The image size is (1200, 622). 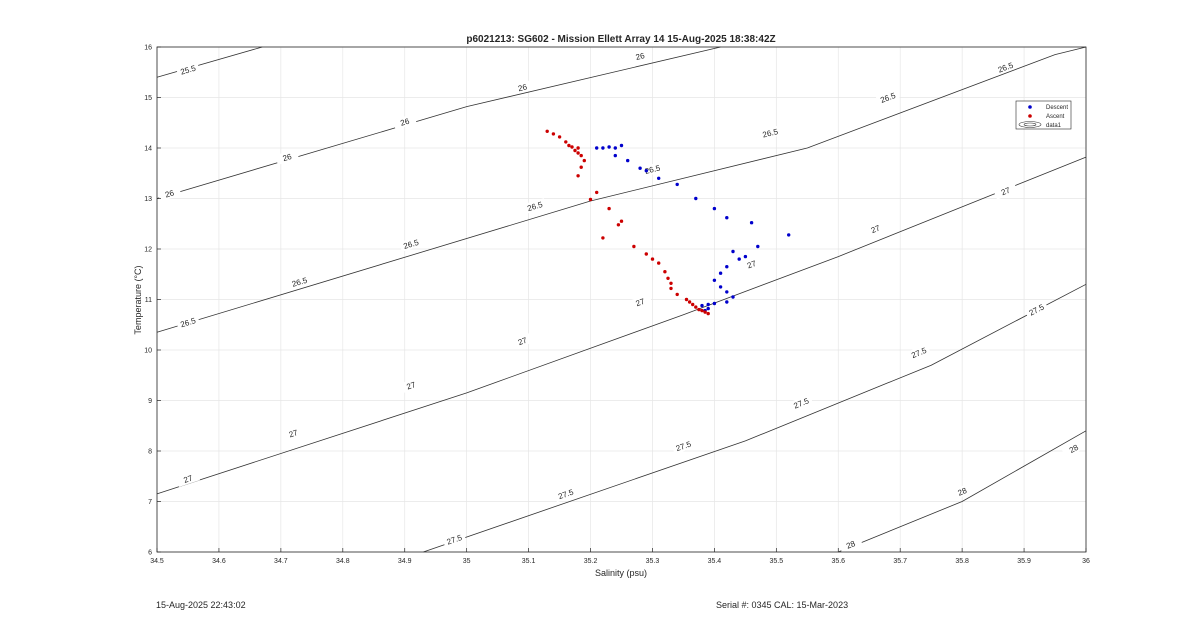 What do you see at coordinates (209, 62) in the screenshot?
I see `contour-line-25.5` at bounding box center [209, 62].